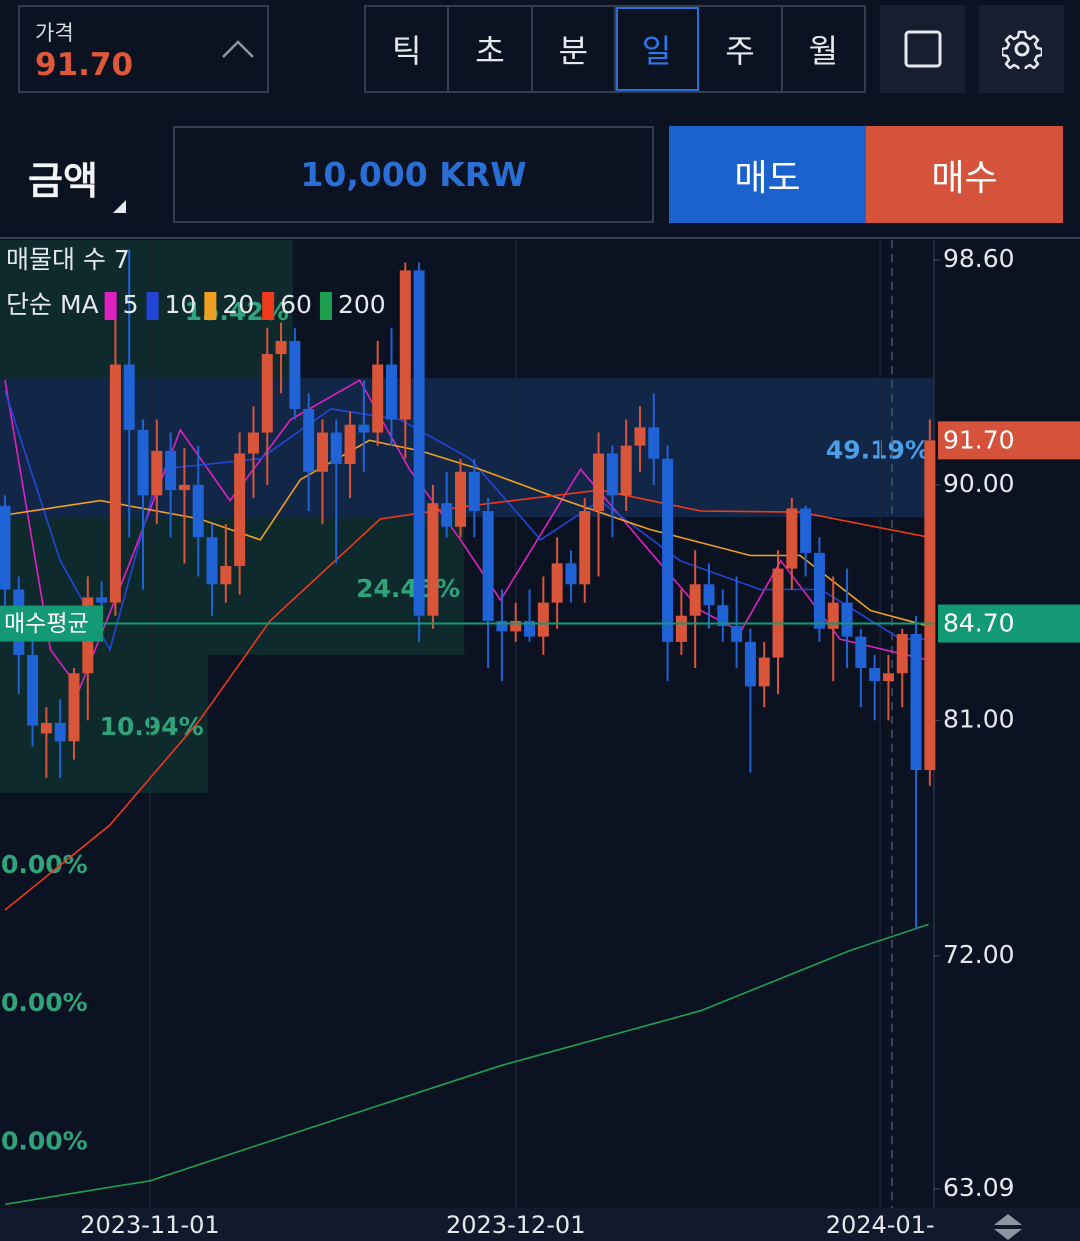  Describe the element at coordinates (964, 174) in the screenshot. I see `buy-button: 매수` at that location.